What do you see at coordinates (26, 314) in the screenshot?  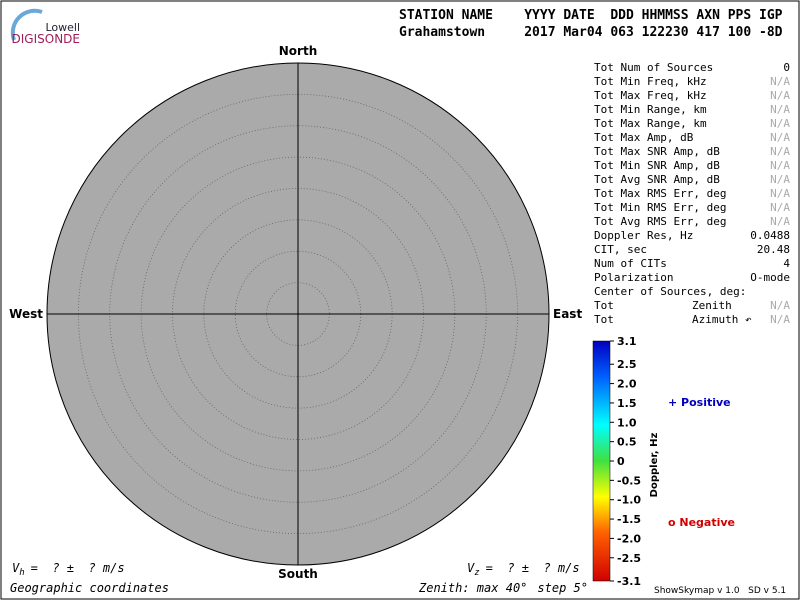 I see `direction-label: West` at bounding box center [26, 314].